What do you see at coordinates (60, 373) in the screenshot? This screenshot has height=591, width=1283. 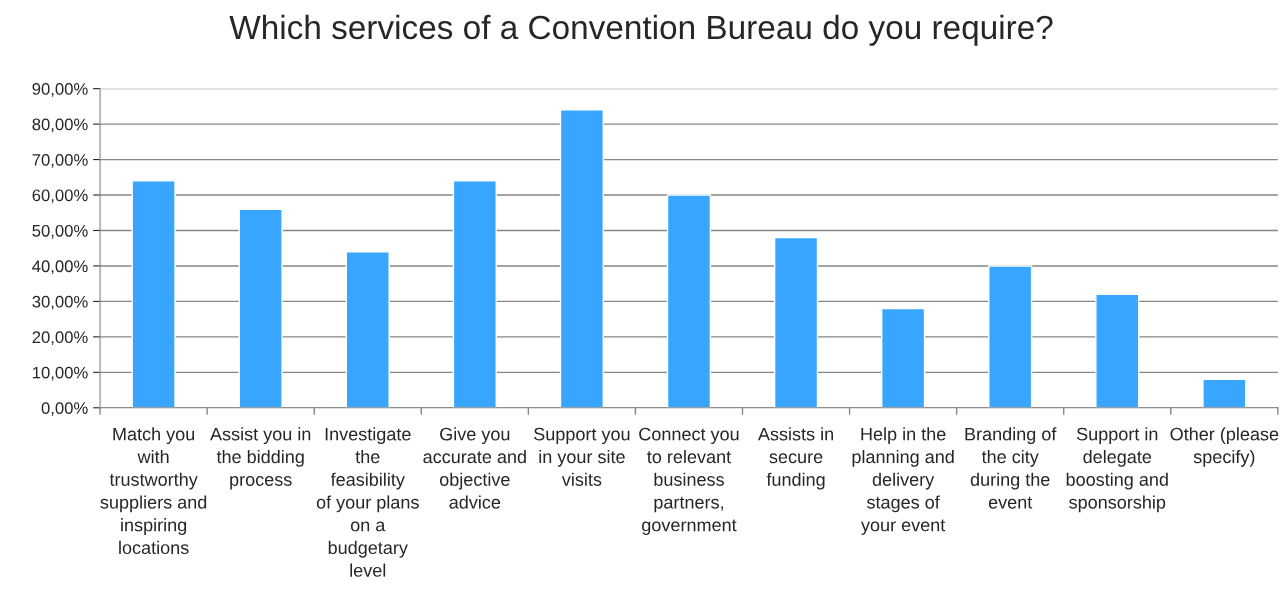 I see `y-tick-label: 10,00%` at bounding box center [60, 373].